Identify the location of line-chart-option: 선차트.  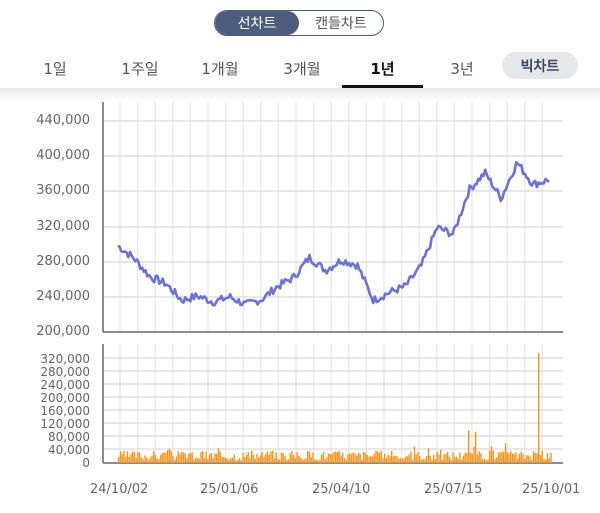
(257, 23).